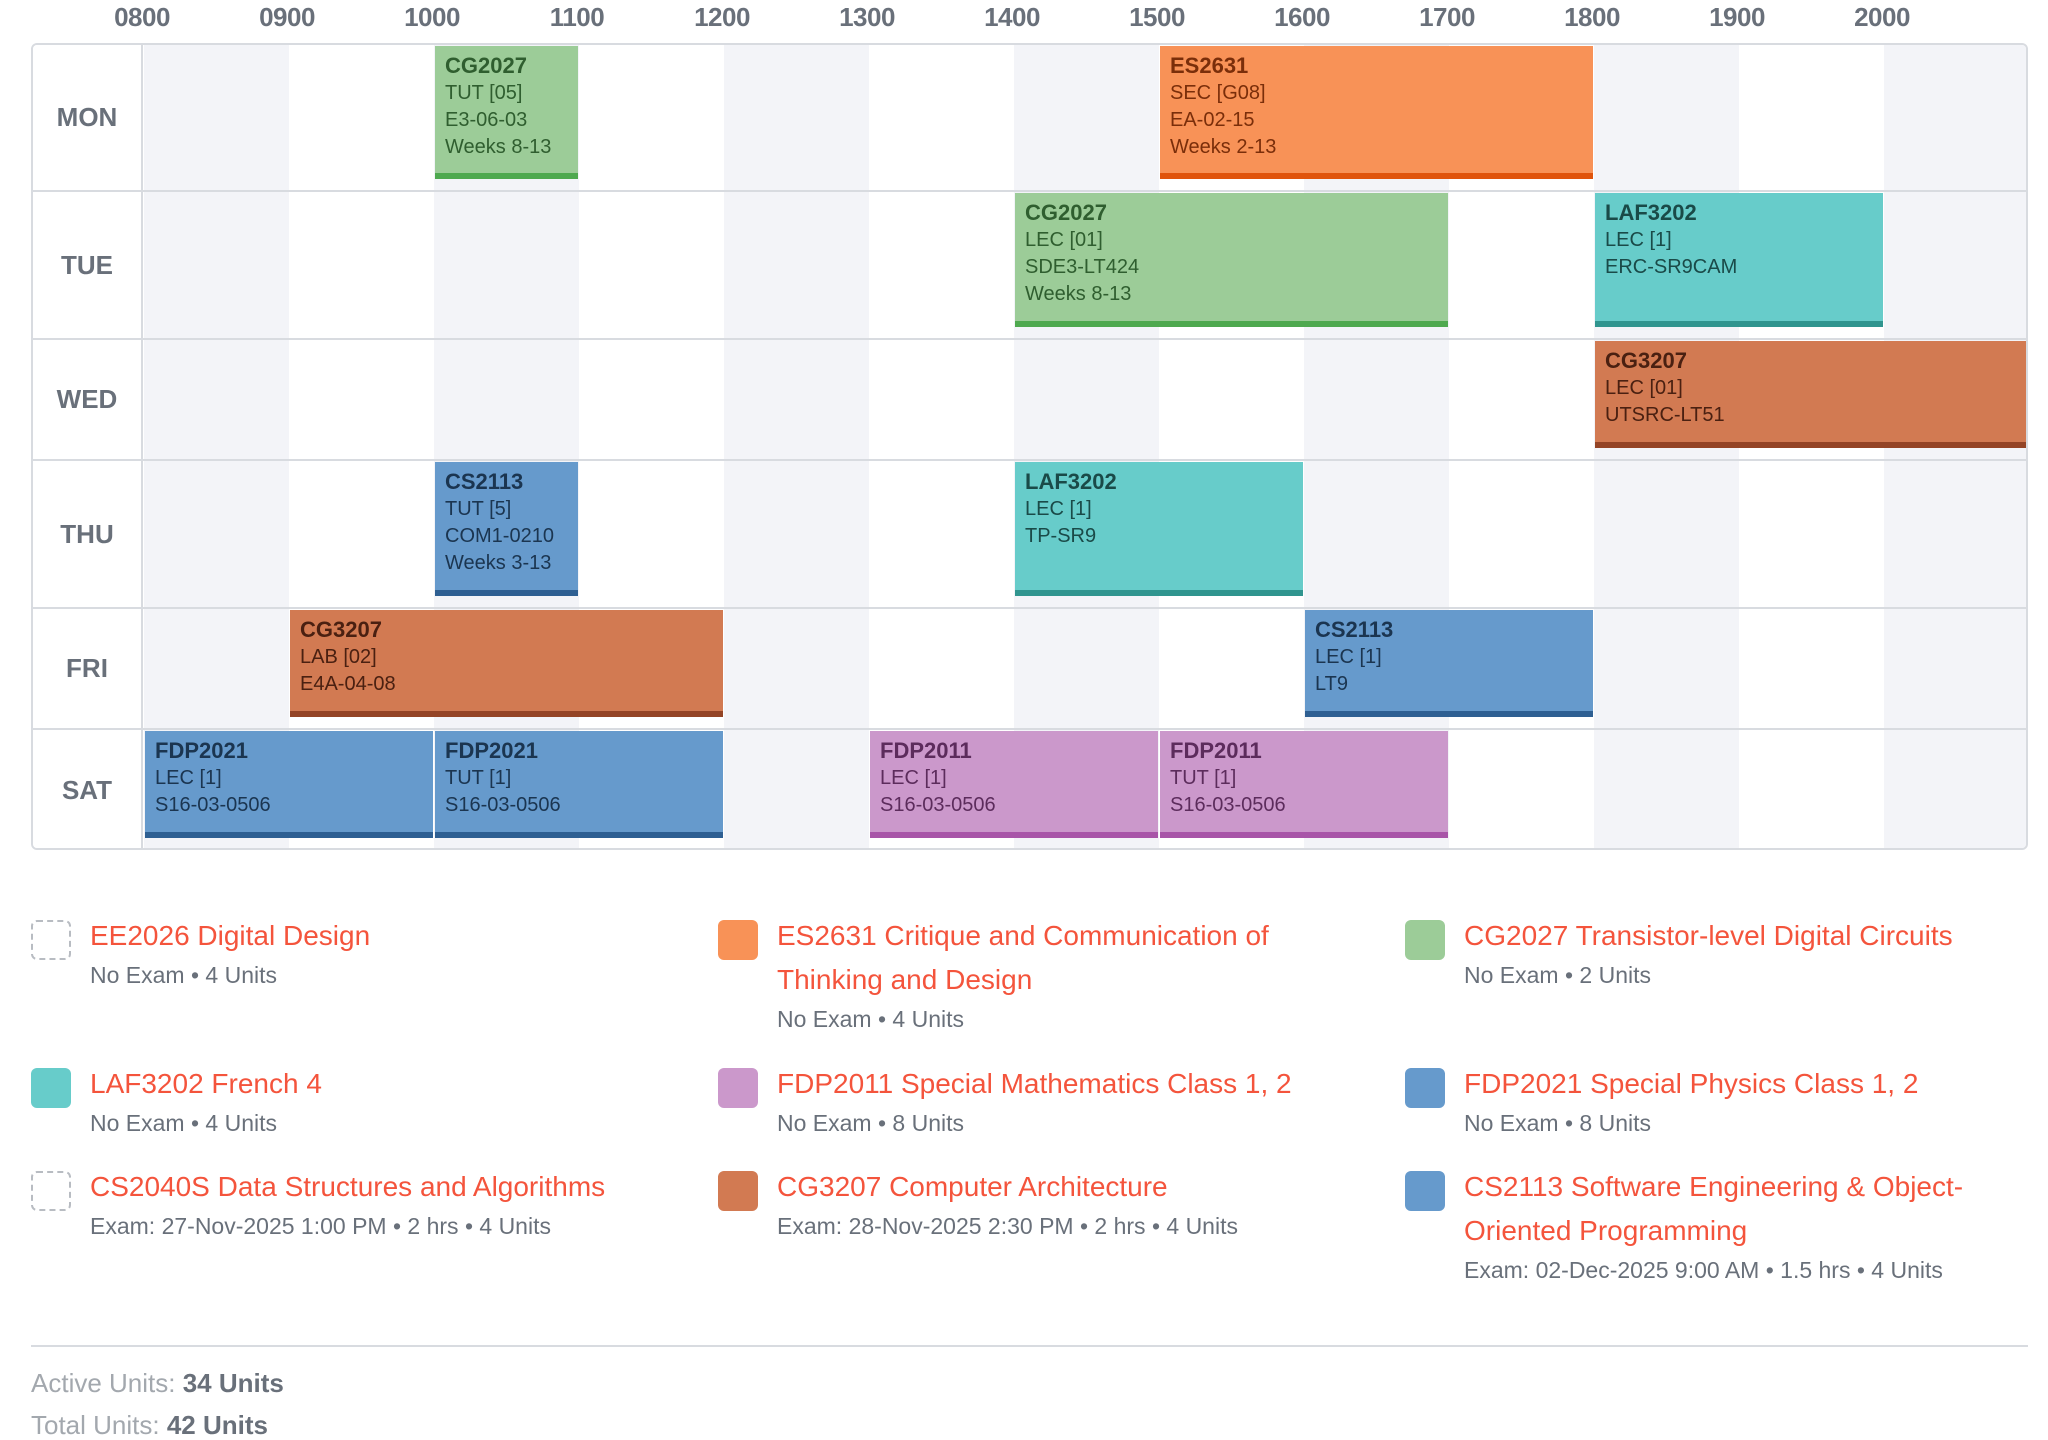 Image resolution: width=2048 pixels, height=1440 pixels. Describe the element at coordinates (506, 663) in the screenshot. I see `lesson-block-cg3207: CG3207 LAB [02] E4A-04-08` at that location.